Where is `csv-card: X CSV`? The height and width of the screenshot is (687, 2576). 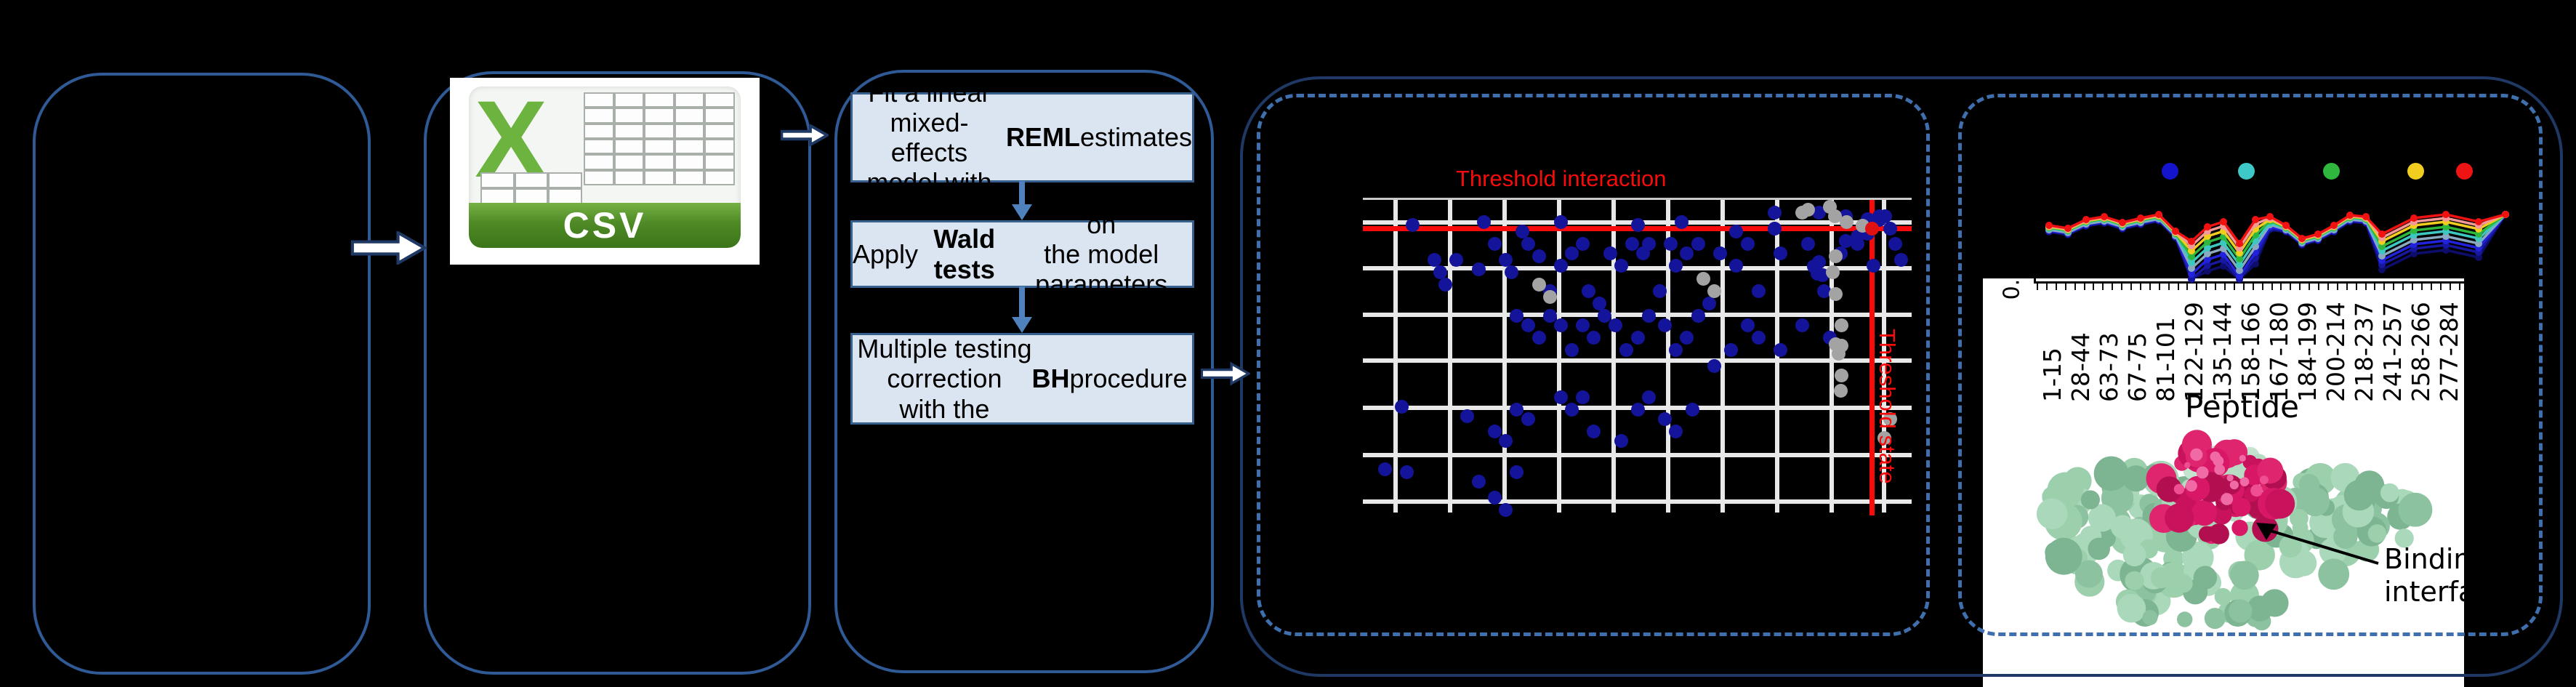 csv-card: X CSV is located at coordinates (605, 167).